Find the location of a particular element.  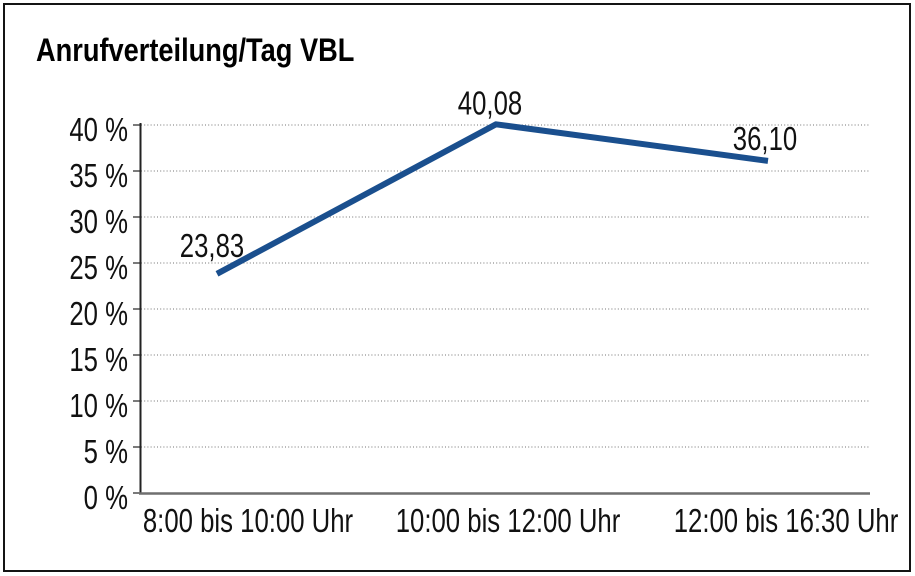

y-tick-label: 40 % is located at coordinates (98, 130).